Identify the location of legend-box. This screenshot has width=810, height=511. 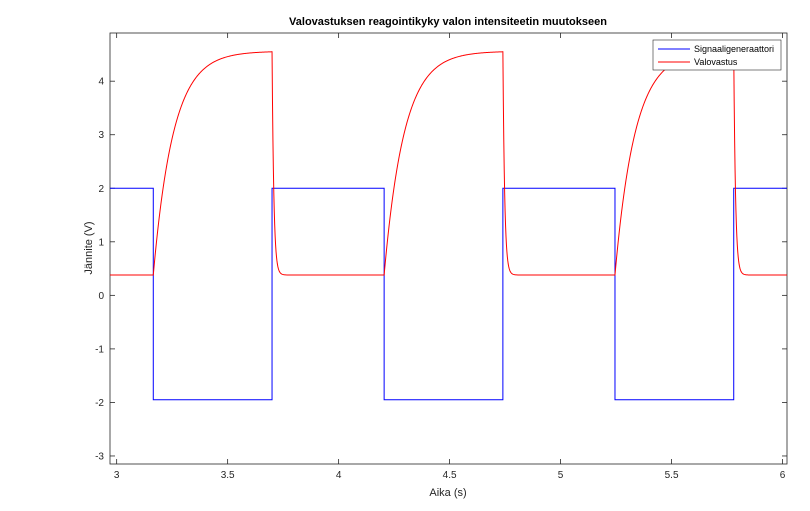
(717, 55).